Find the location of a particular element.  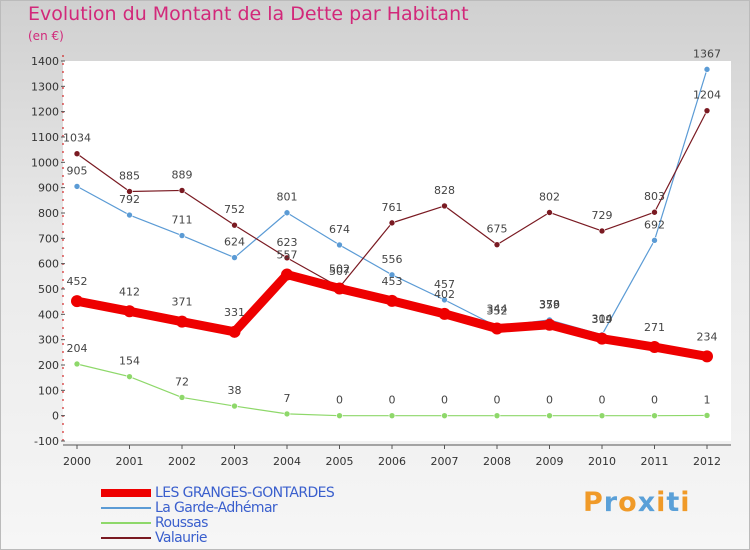

data-label: 502 is located at coordinates (339, 268).